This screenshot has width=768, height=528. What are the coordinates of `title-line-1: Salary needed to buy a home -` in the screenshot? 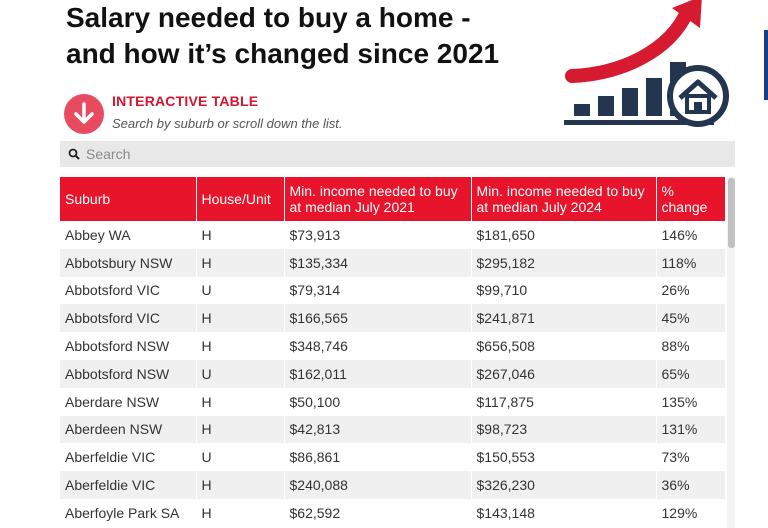 It's located at (268, 17).